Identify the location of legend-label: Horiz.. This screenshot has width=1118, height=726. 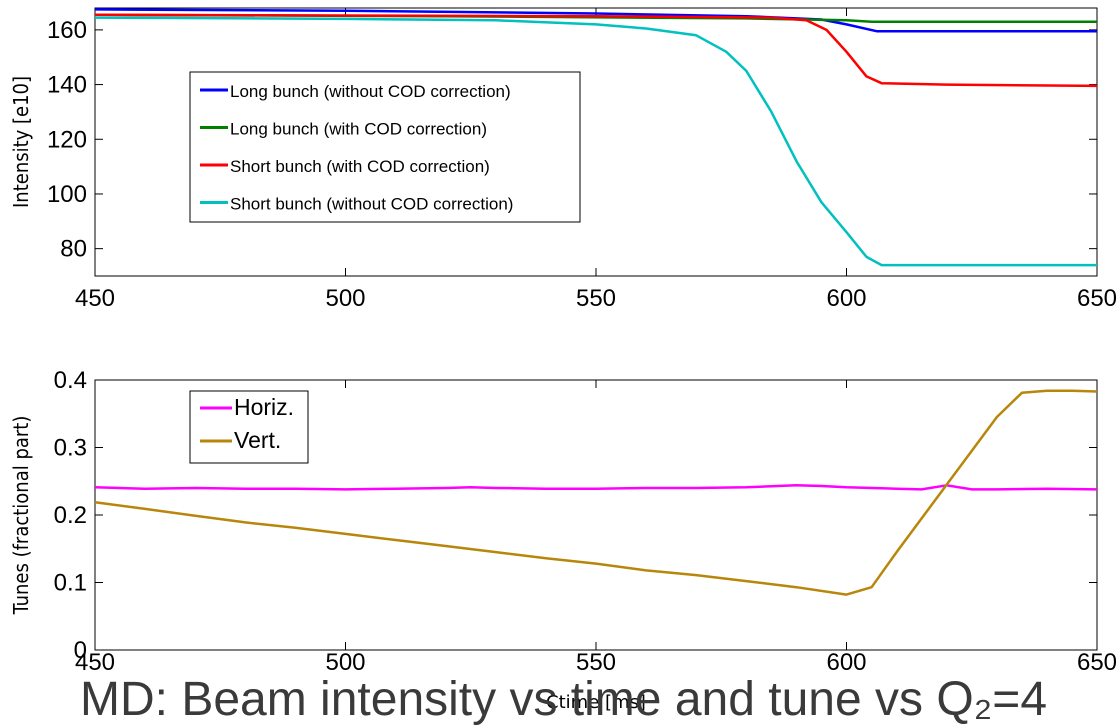
(264, 407).